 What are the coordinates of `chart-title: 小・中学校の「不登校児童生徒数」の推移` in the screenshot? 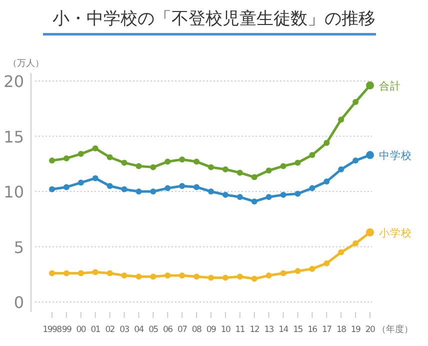 It's located at (214, 19).